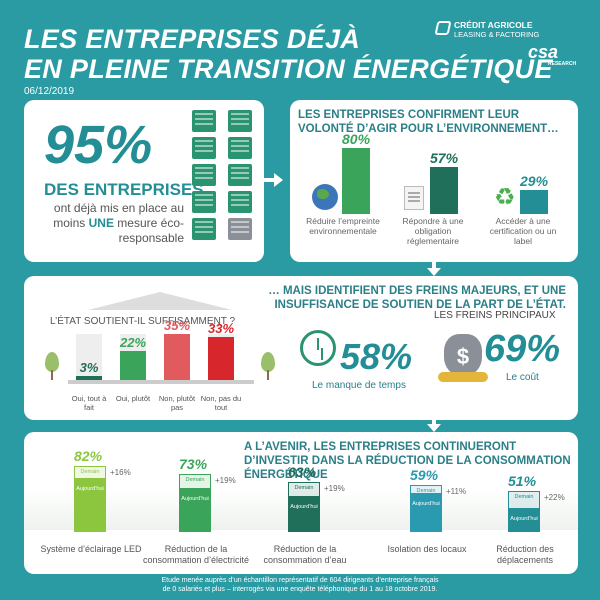  What do you see at coordinates (325, 197) in the screenshot?
I see `globe-icon` at bounding box center [325, 197].